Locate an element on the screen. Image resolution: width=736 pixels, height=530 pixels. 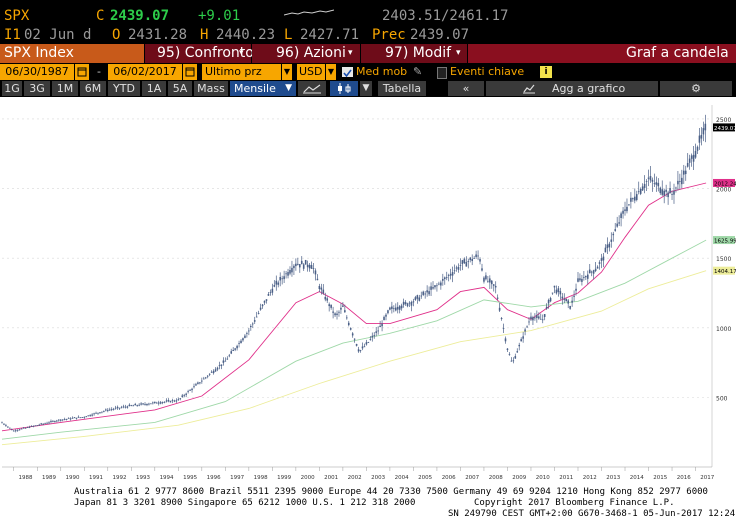
open-value: 2431.28 is located at coordinates (158, 35).